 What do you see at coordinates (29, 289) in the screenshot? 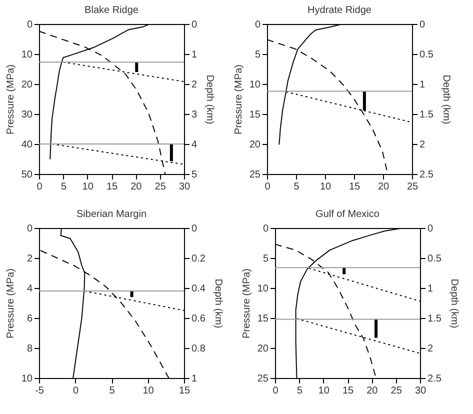
I see `y-tick-label: 4` at bounding box center [29, 289].